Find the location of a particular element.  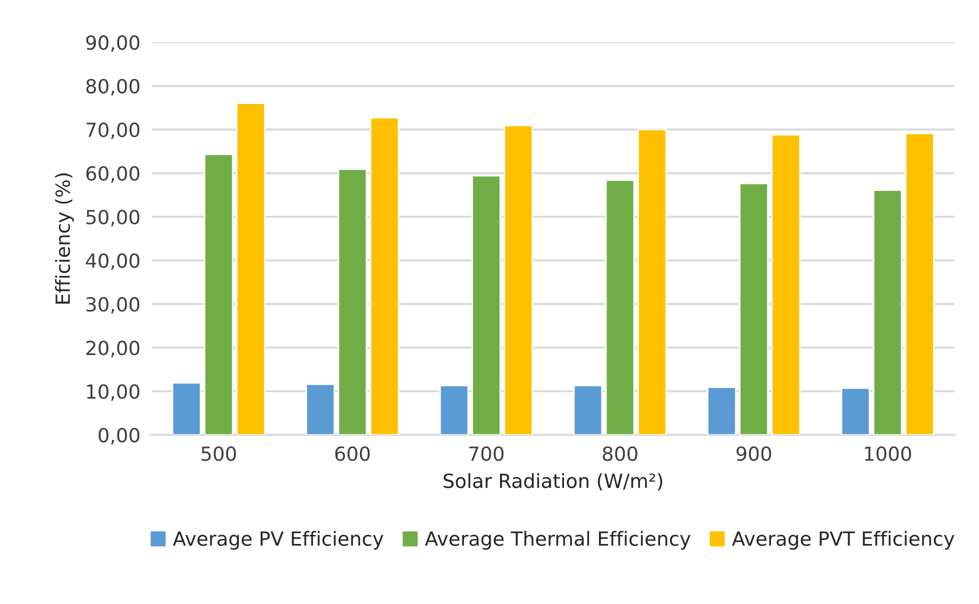

x-tick-label: 900 is located at coordinates (754, 454).